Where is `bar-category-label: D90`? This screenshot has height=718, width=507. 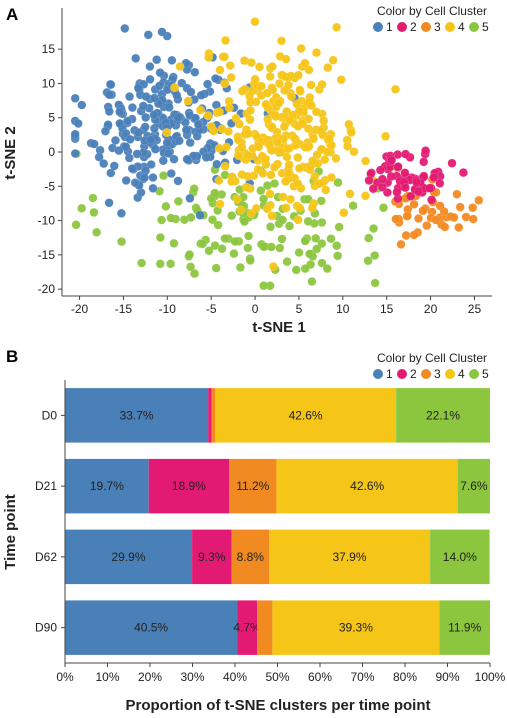
bar-category-label: D90 is located at coordinates (46, 628).